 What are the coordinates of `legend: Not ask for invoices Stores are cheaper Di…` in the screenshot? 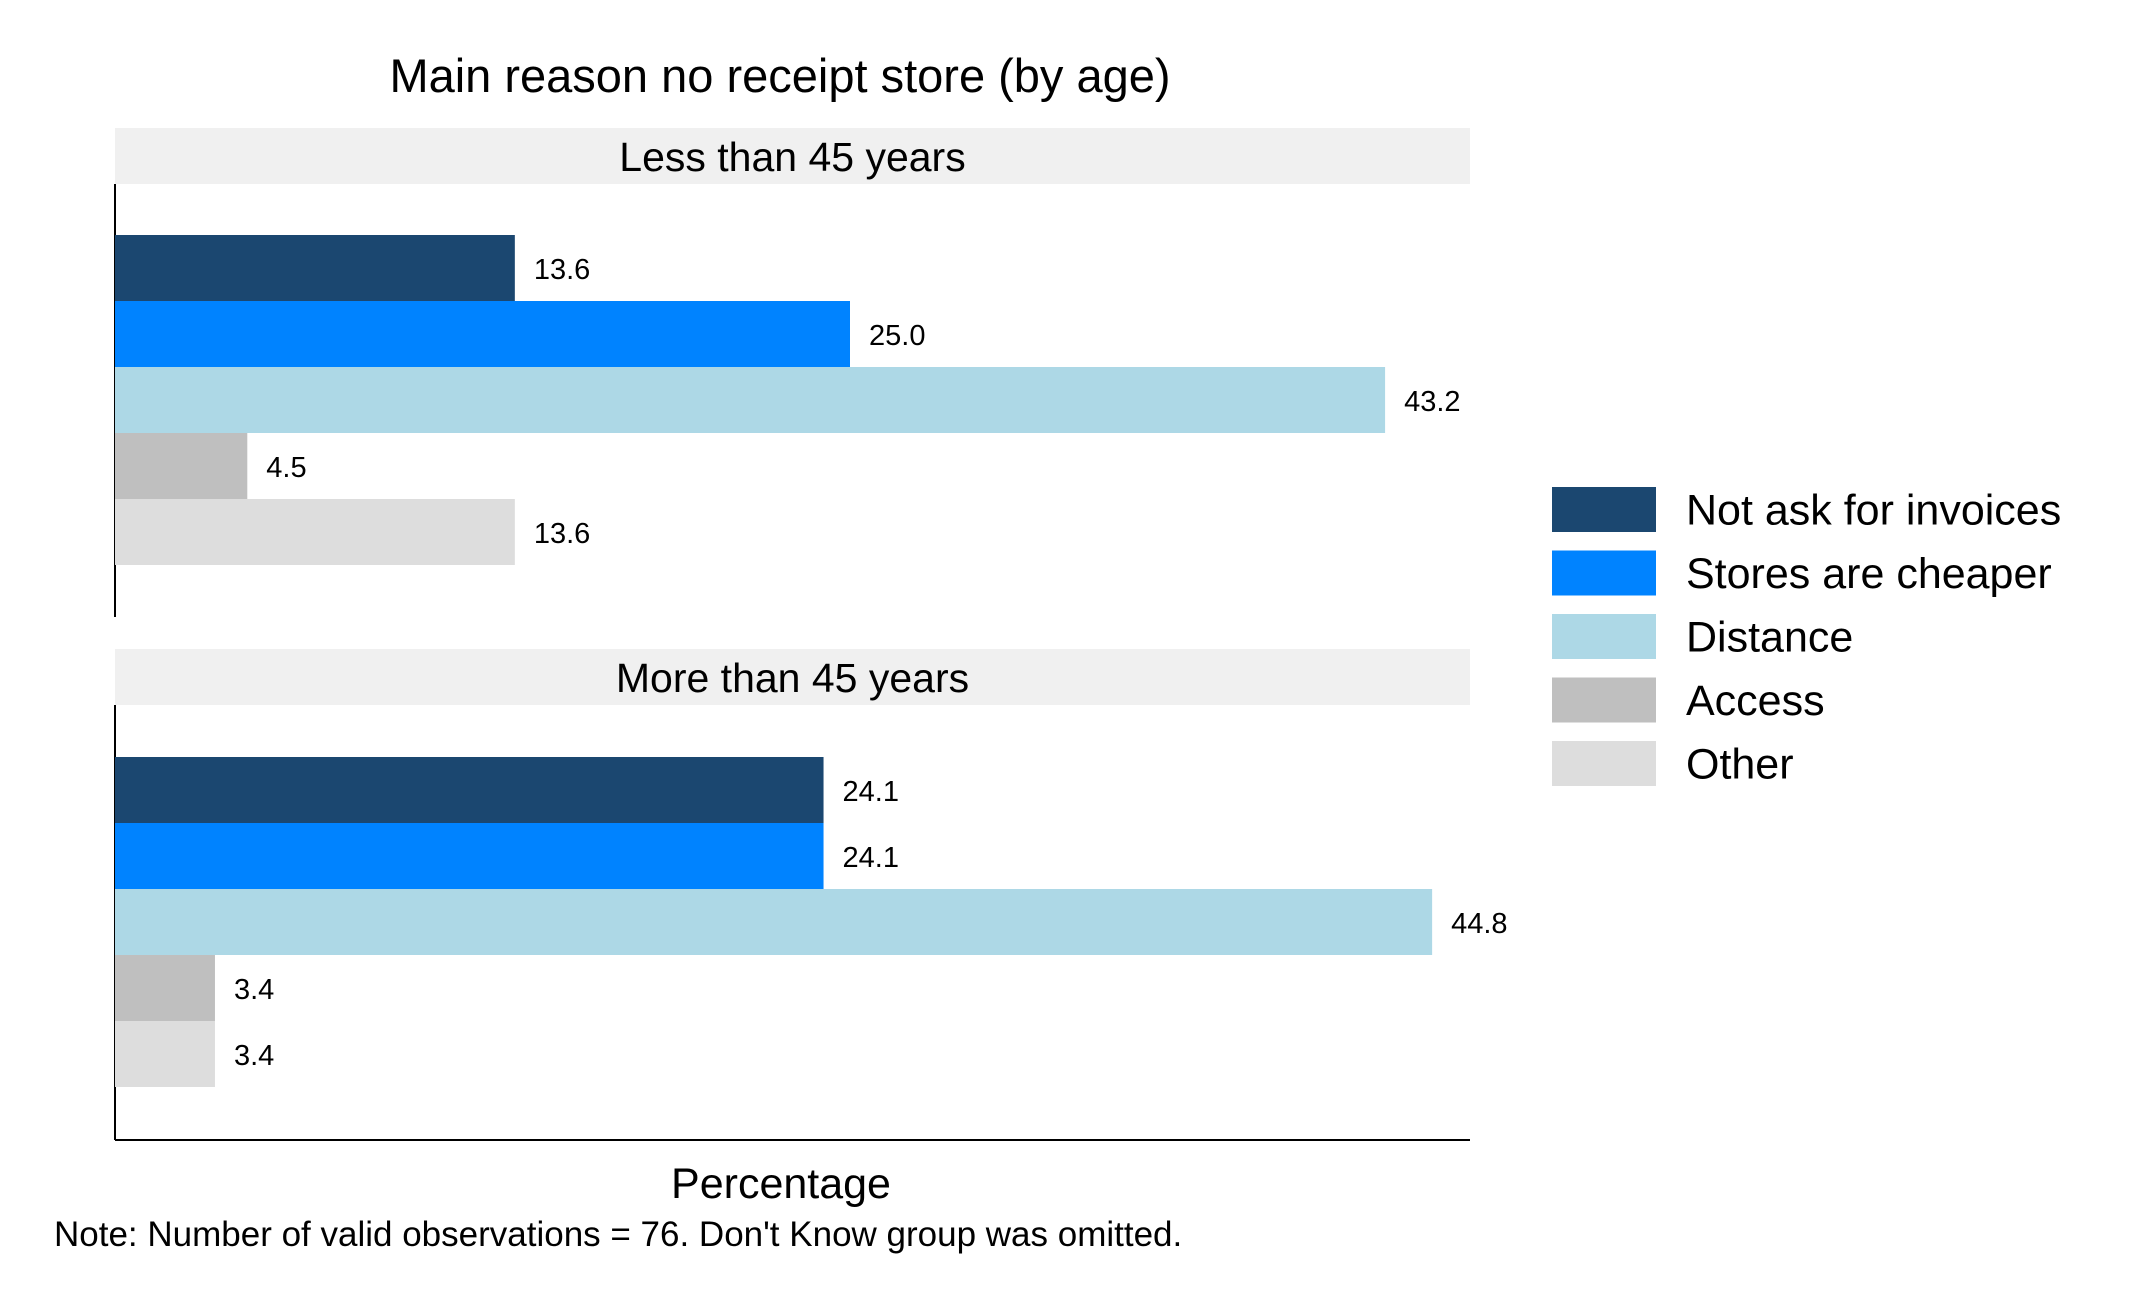 It's located at (1806, 638).